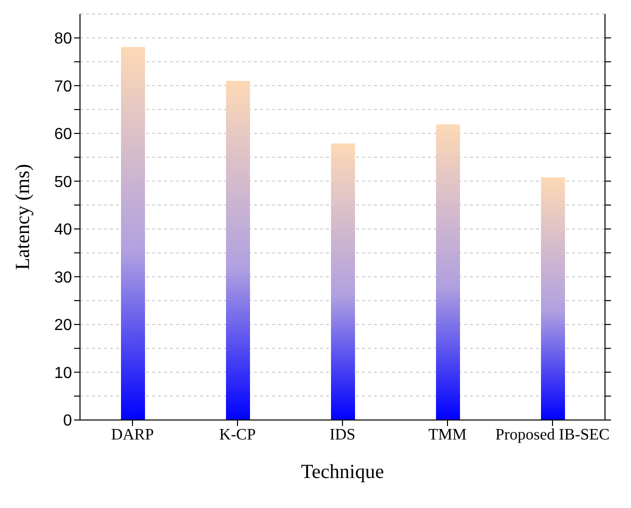  Describe the element at coordinates (63, 87) in the screenshot. I see `y-tick-label: 70` at that location.